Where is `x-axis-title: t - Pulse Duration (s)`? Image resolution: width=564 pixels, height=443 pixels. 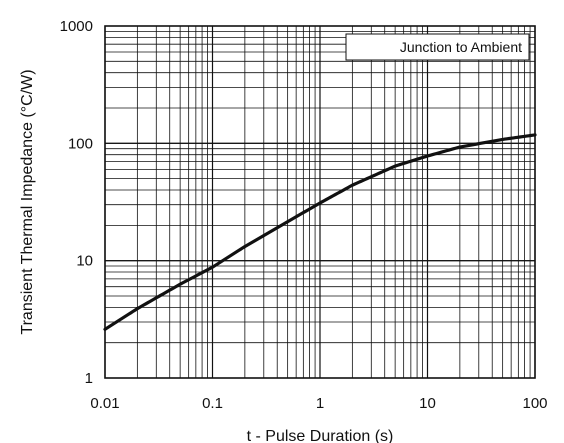
x-axis-title: t - Pulse Duration (s) is located at coordinates (320, 435).